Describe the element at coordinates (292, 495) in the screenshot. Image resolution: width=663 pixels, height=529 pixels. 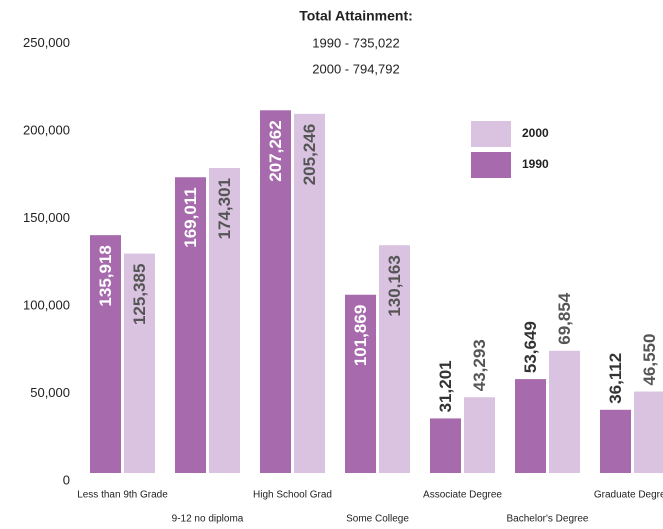
I see `x-tick-label: High School Grad` at that location.